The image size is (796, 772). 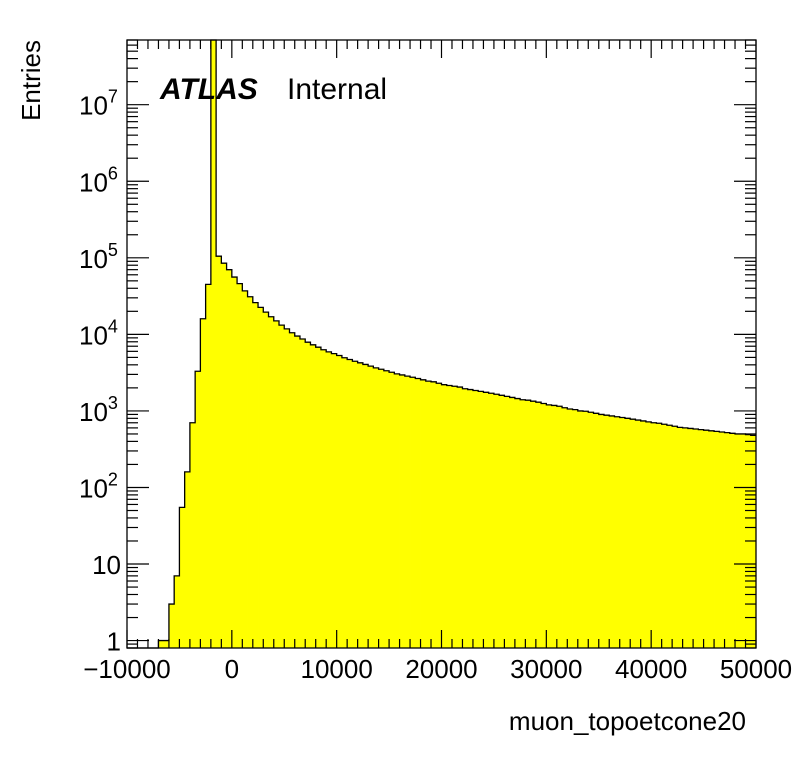 I want to click on x-tick-label: 50000, so click(x=756, y=669).